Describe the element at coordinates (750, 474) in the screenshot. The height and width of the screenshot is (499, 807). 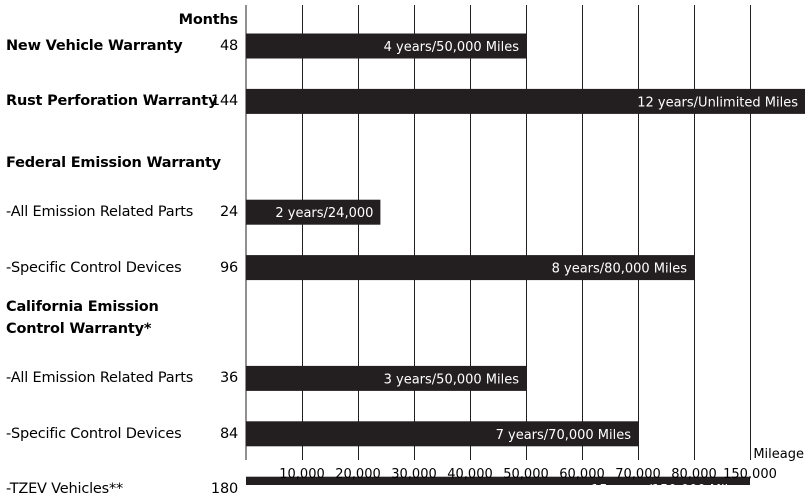
I see `x-tick-label: 150,000` at that location.